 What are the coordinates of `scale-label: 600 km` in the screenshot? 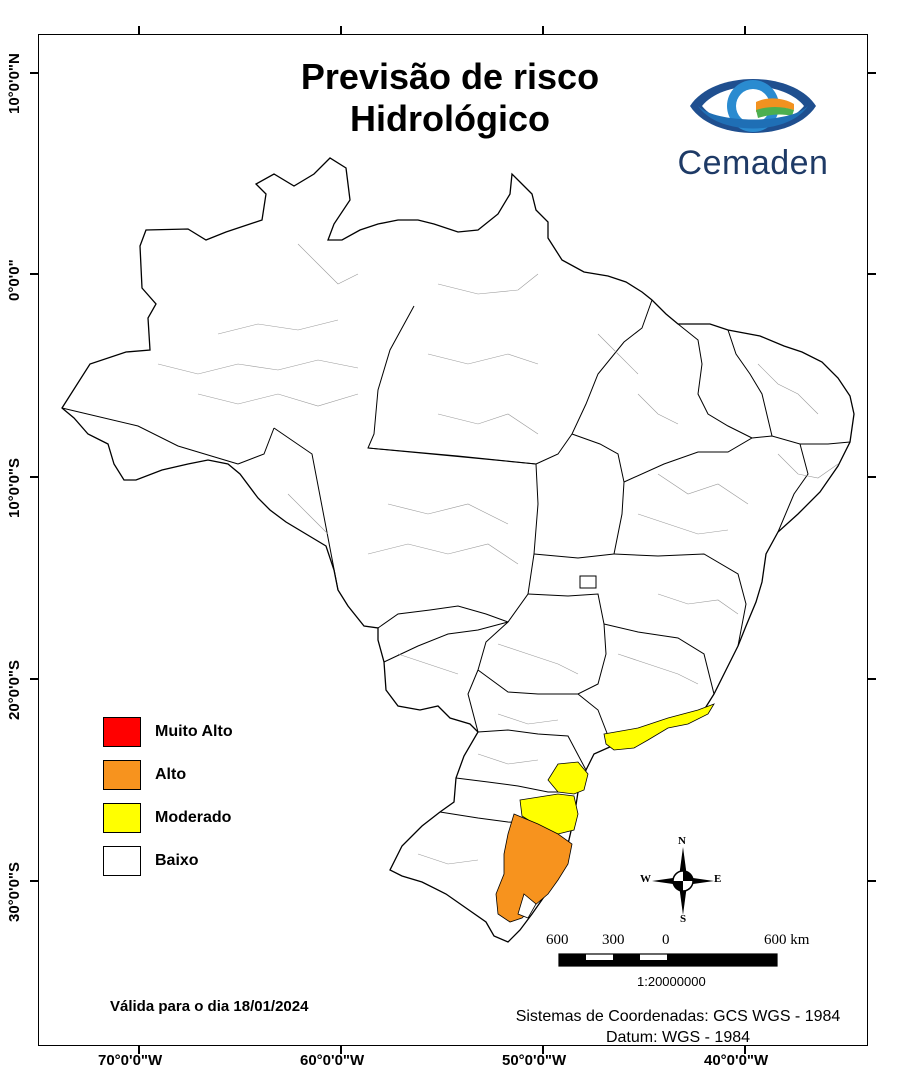 It's located at (787, 940).